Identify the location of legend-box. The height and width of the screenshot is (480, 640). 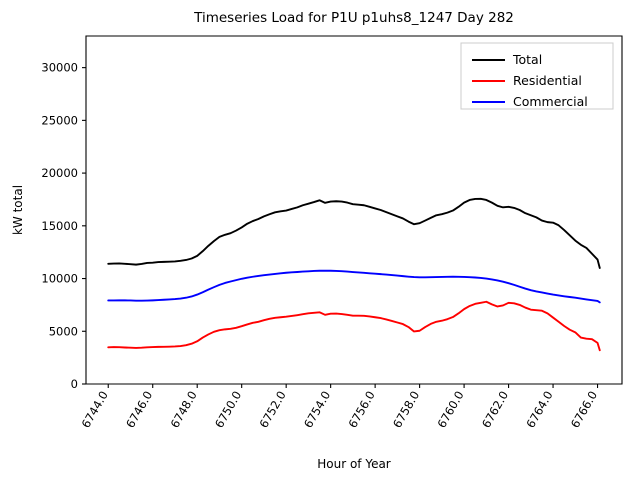
(537, 76).